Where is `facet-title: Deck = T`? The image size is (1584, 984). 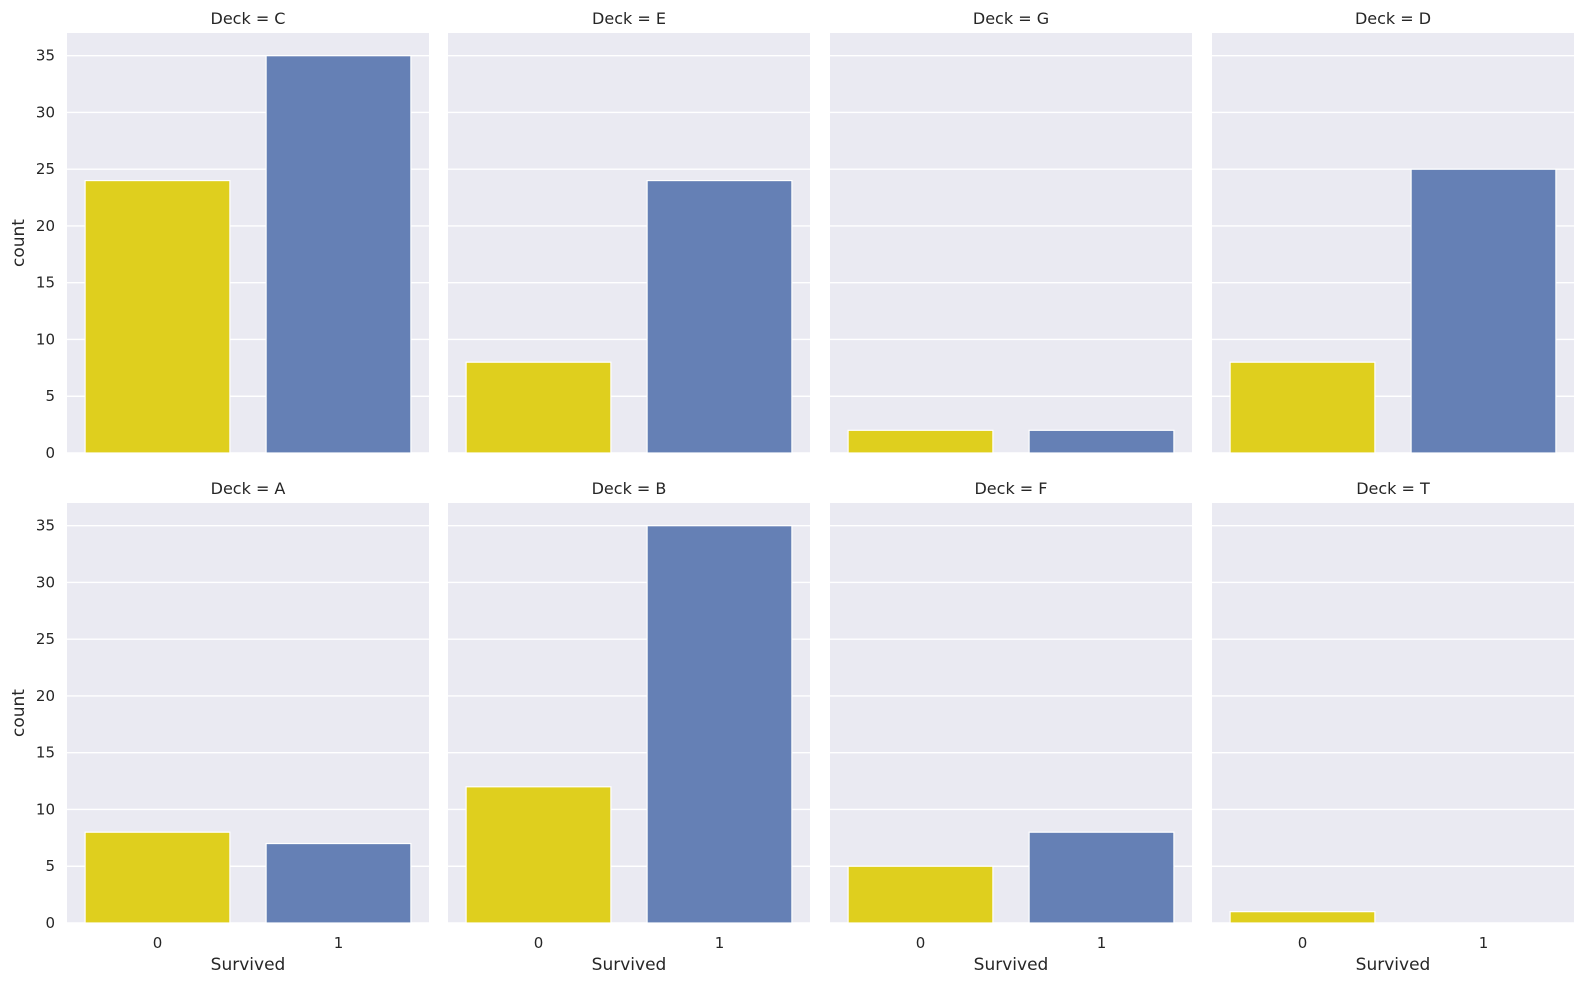 facet-title: Deck = T is located at coordinates (1393, 488).